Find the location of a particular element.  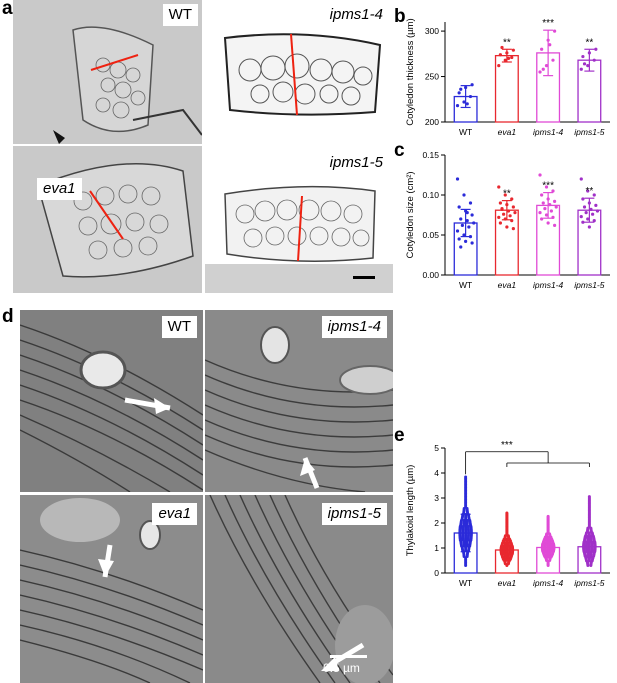

micrograph-a-wt: WT is located at coordinates (107, 72).